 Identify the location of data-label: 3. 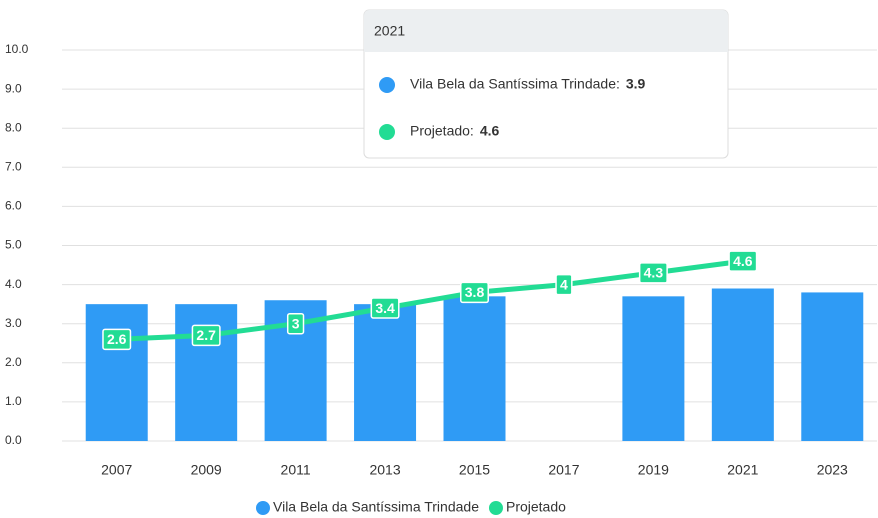
(295, 323).